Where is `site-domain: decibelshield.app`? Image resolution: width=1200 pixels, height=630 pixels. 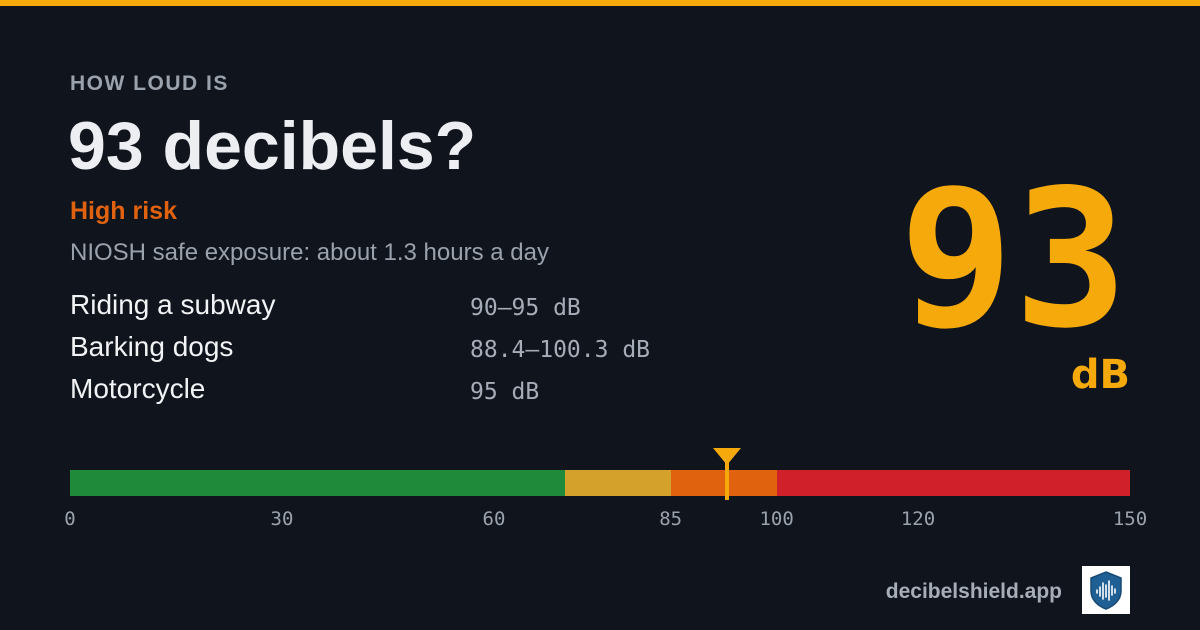 site-domain: decibelshield.app is located at coordinates (973, 591).